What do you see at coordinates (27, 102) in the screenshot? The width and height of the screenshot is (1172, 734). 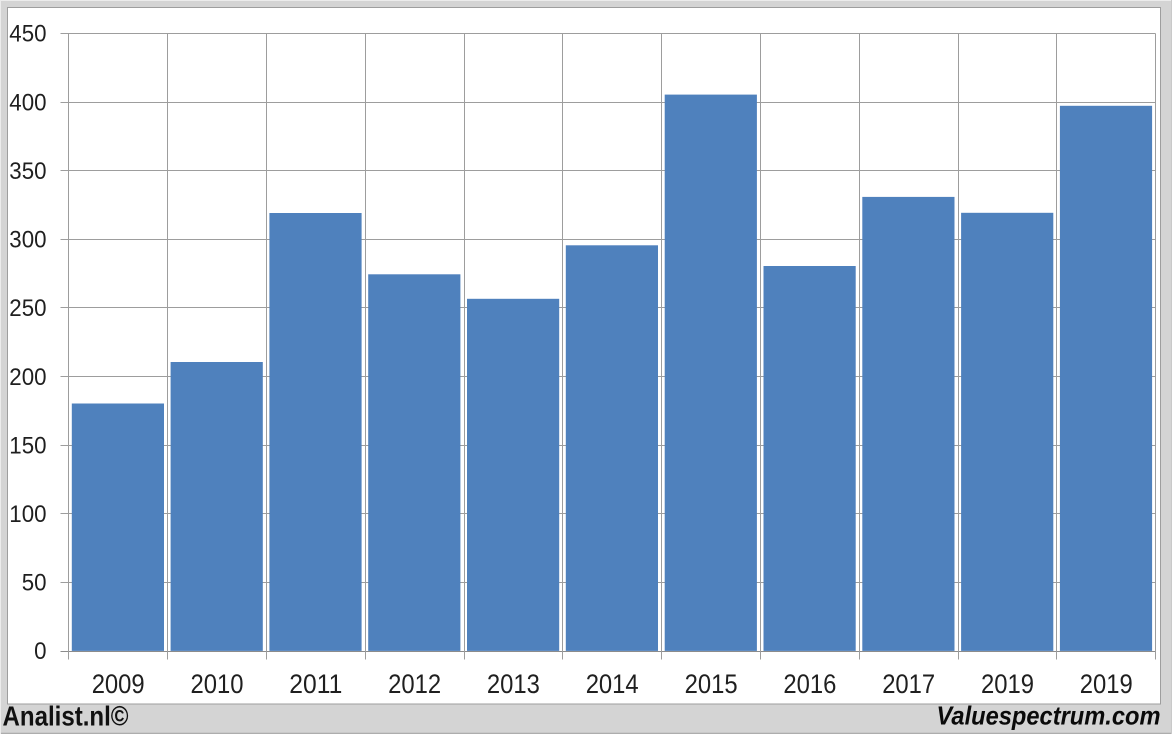 I see `svg-text: 400` at bounding box center [27, 102].